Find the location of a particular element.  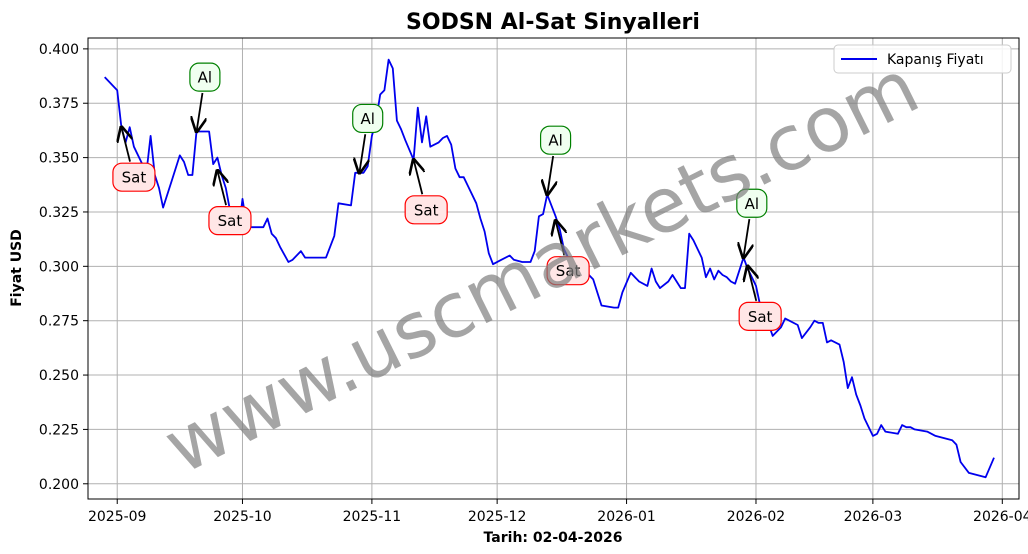

y-tick-label: 0.400 is located at coordinates (59, 50).